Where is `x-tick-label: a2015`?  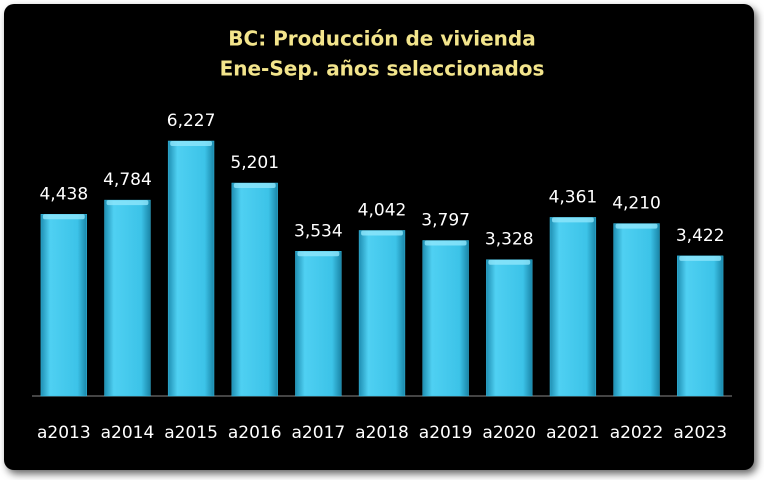
x-tick-label: a2015 is located at coordinates (191, 433).